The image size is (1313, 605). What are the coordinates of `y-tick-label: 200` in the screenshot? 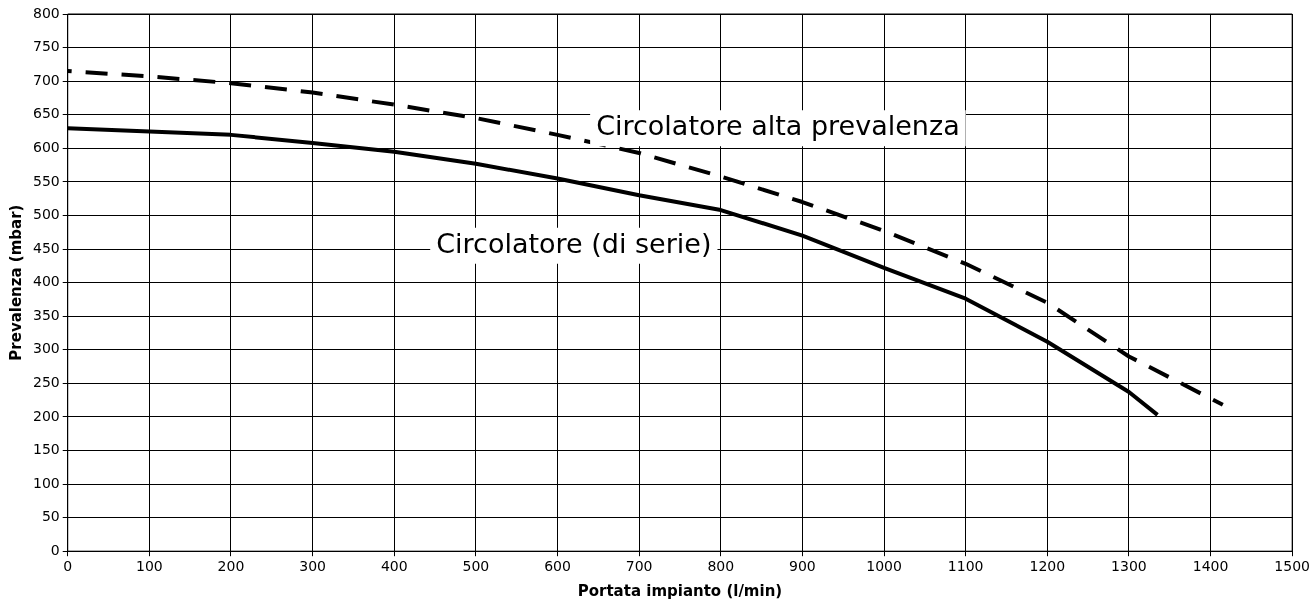 It's located at (46, 415).